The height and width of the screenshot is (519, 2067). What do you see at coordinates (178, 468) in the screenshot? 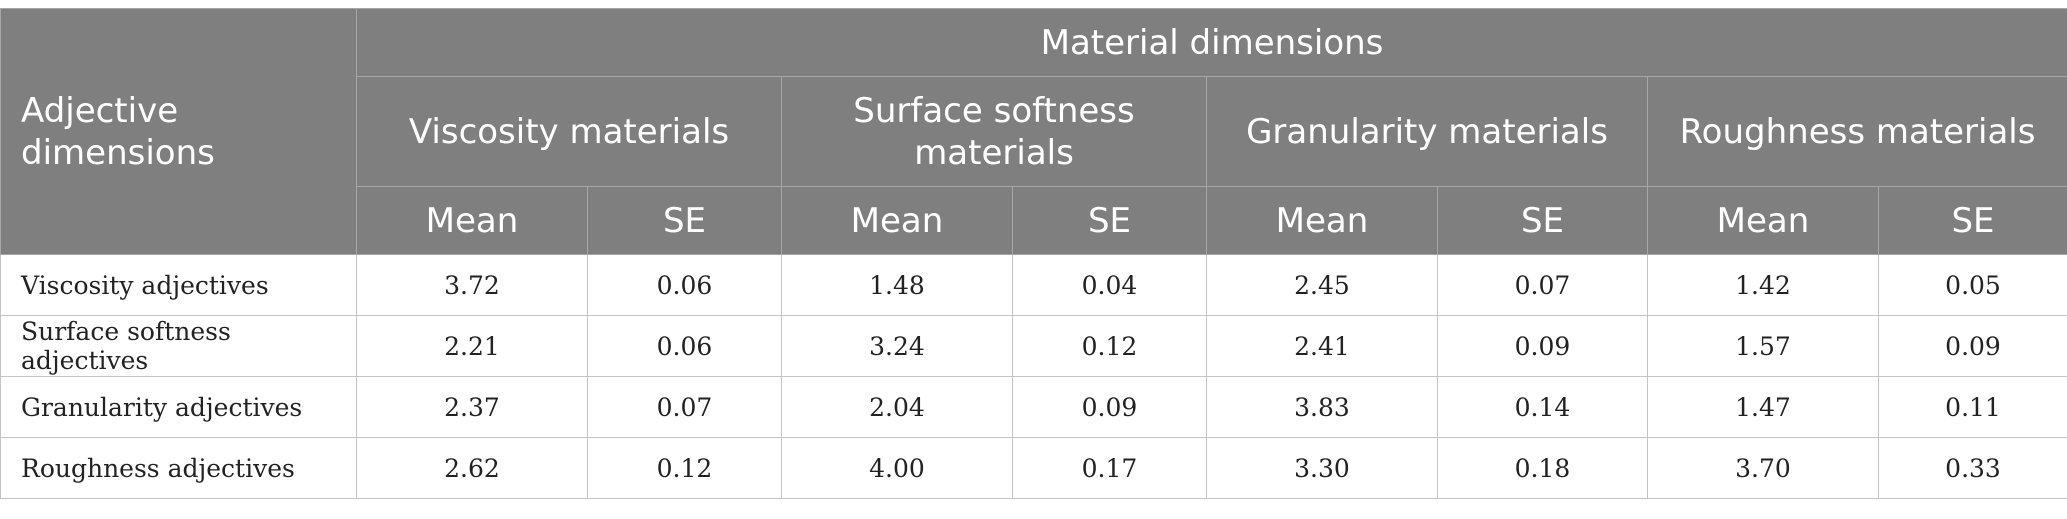
I see `row-label: Roughness adjectives` at bounding box center [178, 468].